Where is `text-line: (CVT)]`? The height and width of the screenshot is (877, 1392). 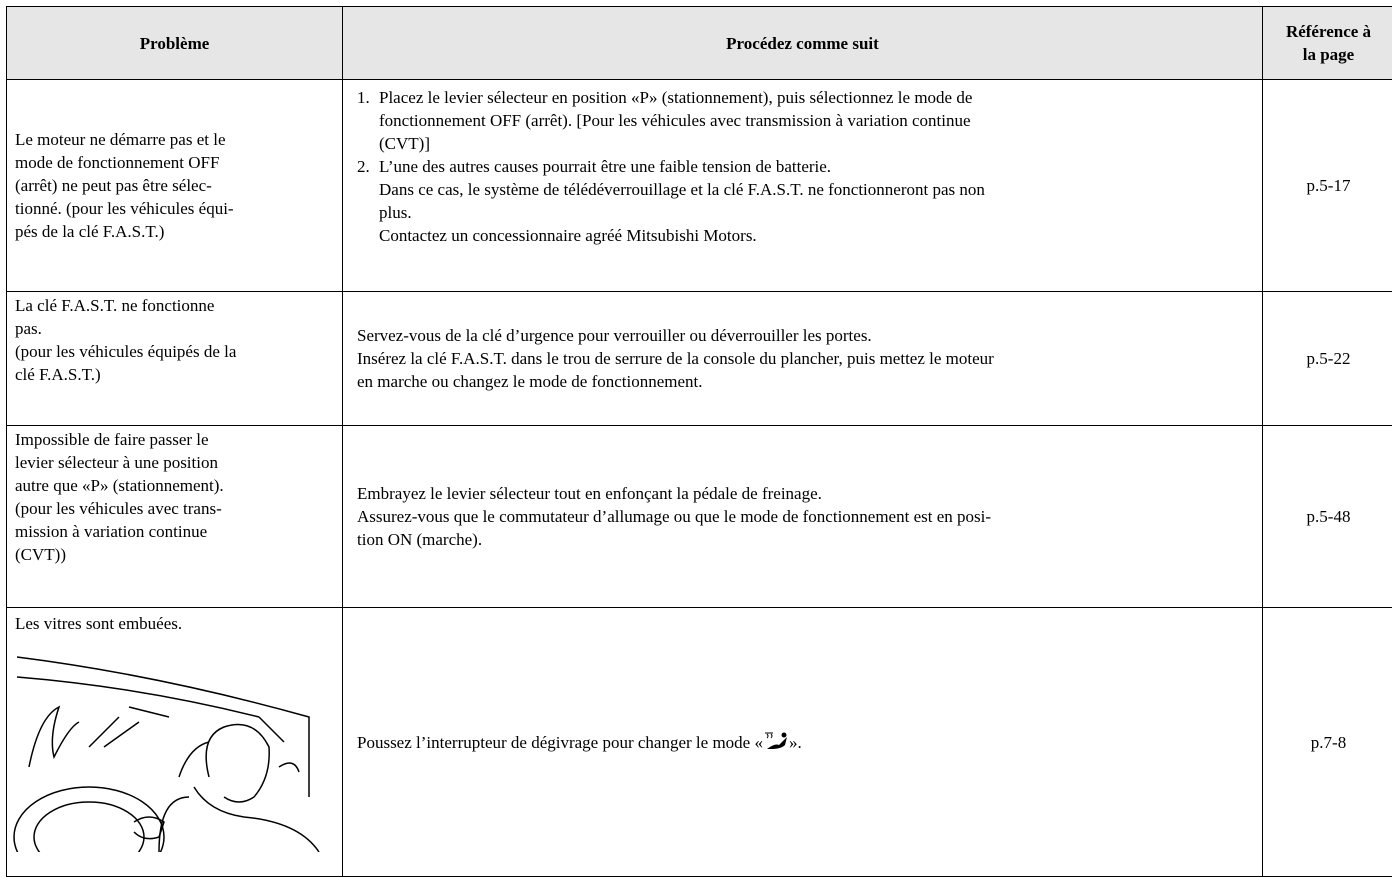 text-line: (CVT)] is located at coordinates (404, 143).